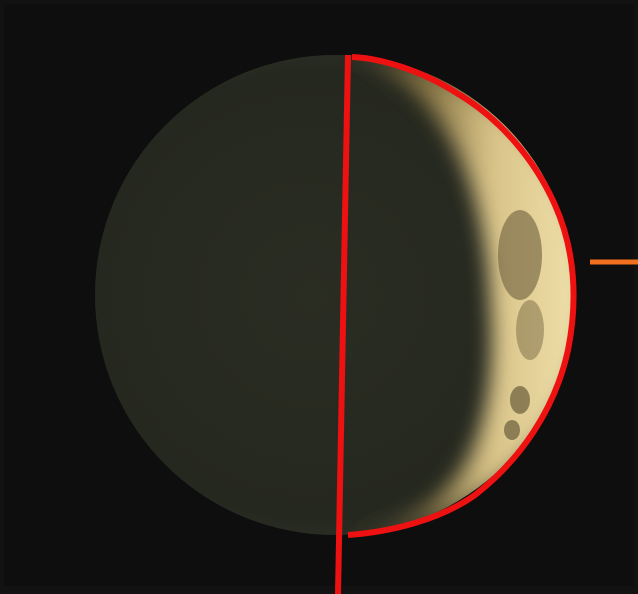  Describe the element at coordinates (343, 324) in the screenshot. I see `vertical-line` at that location.